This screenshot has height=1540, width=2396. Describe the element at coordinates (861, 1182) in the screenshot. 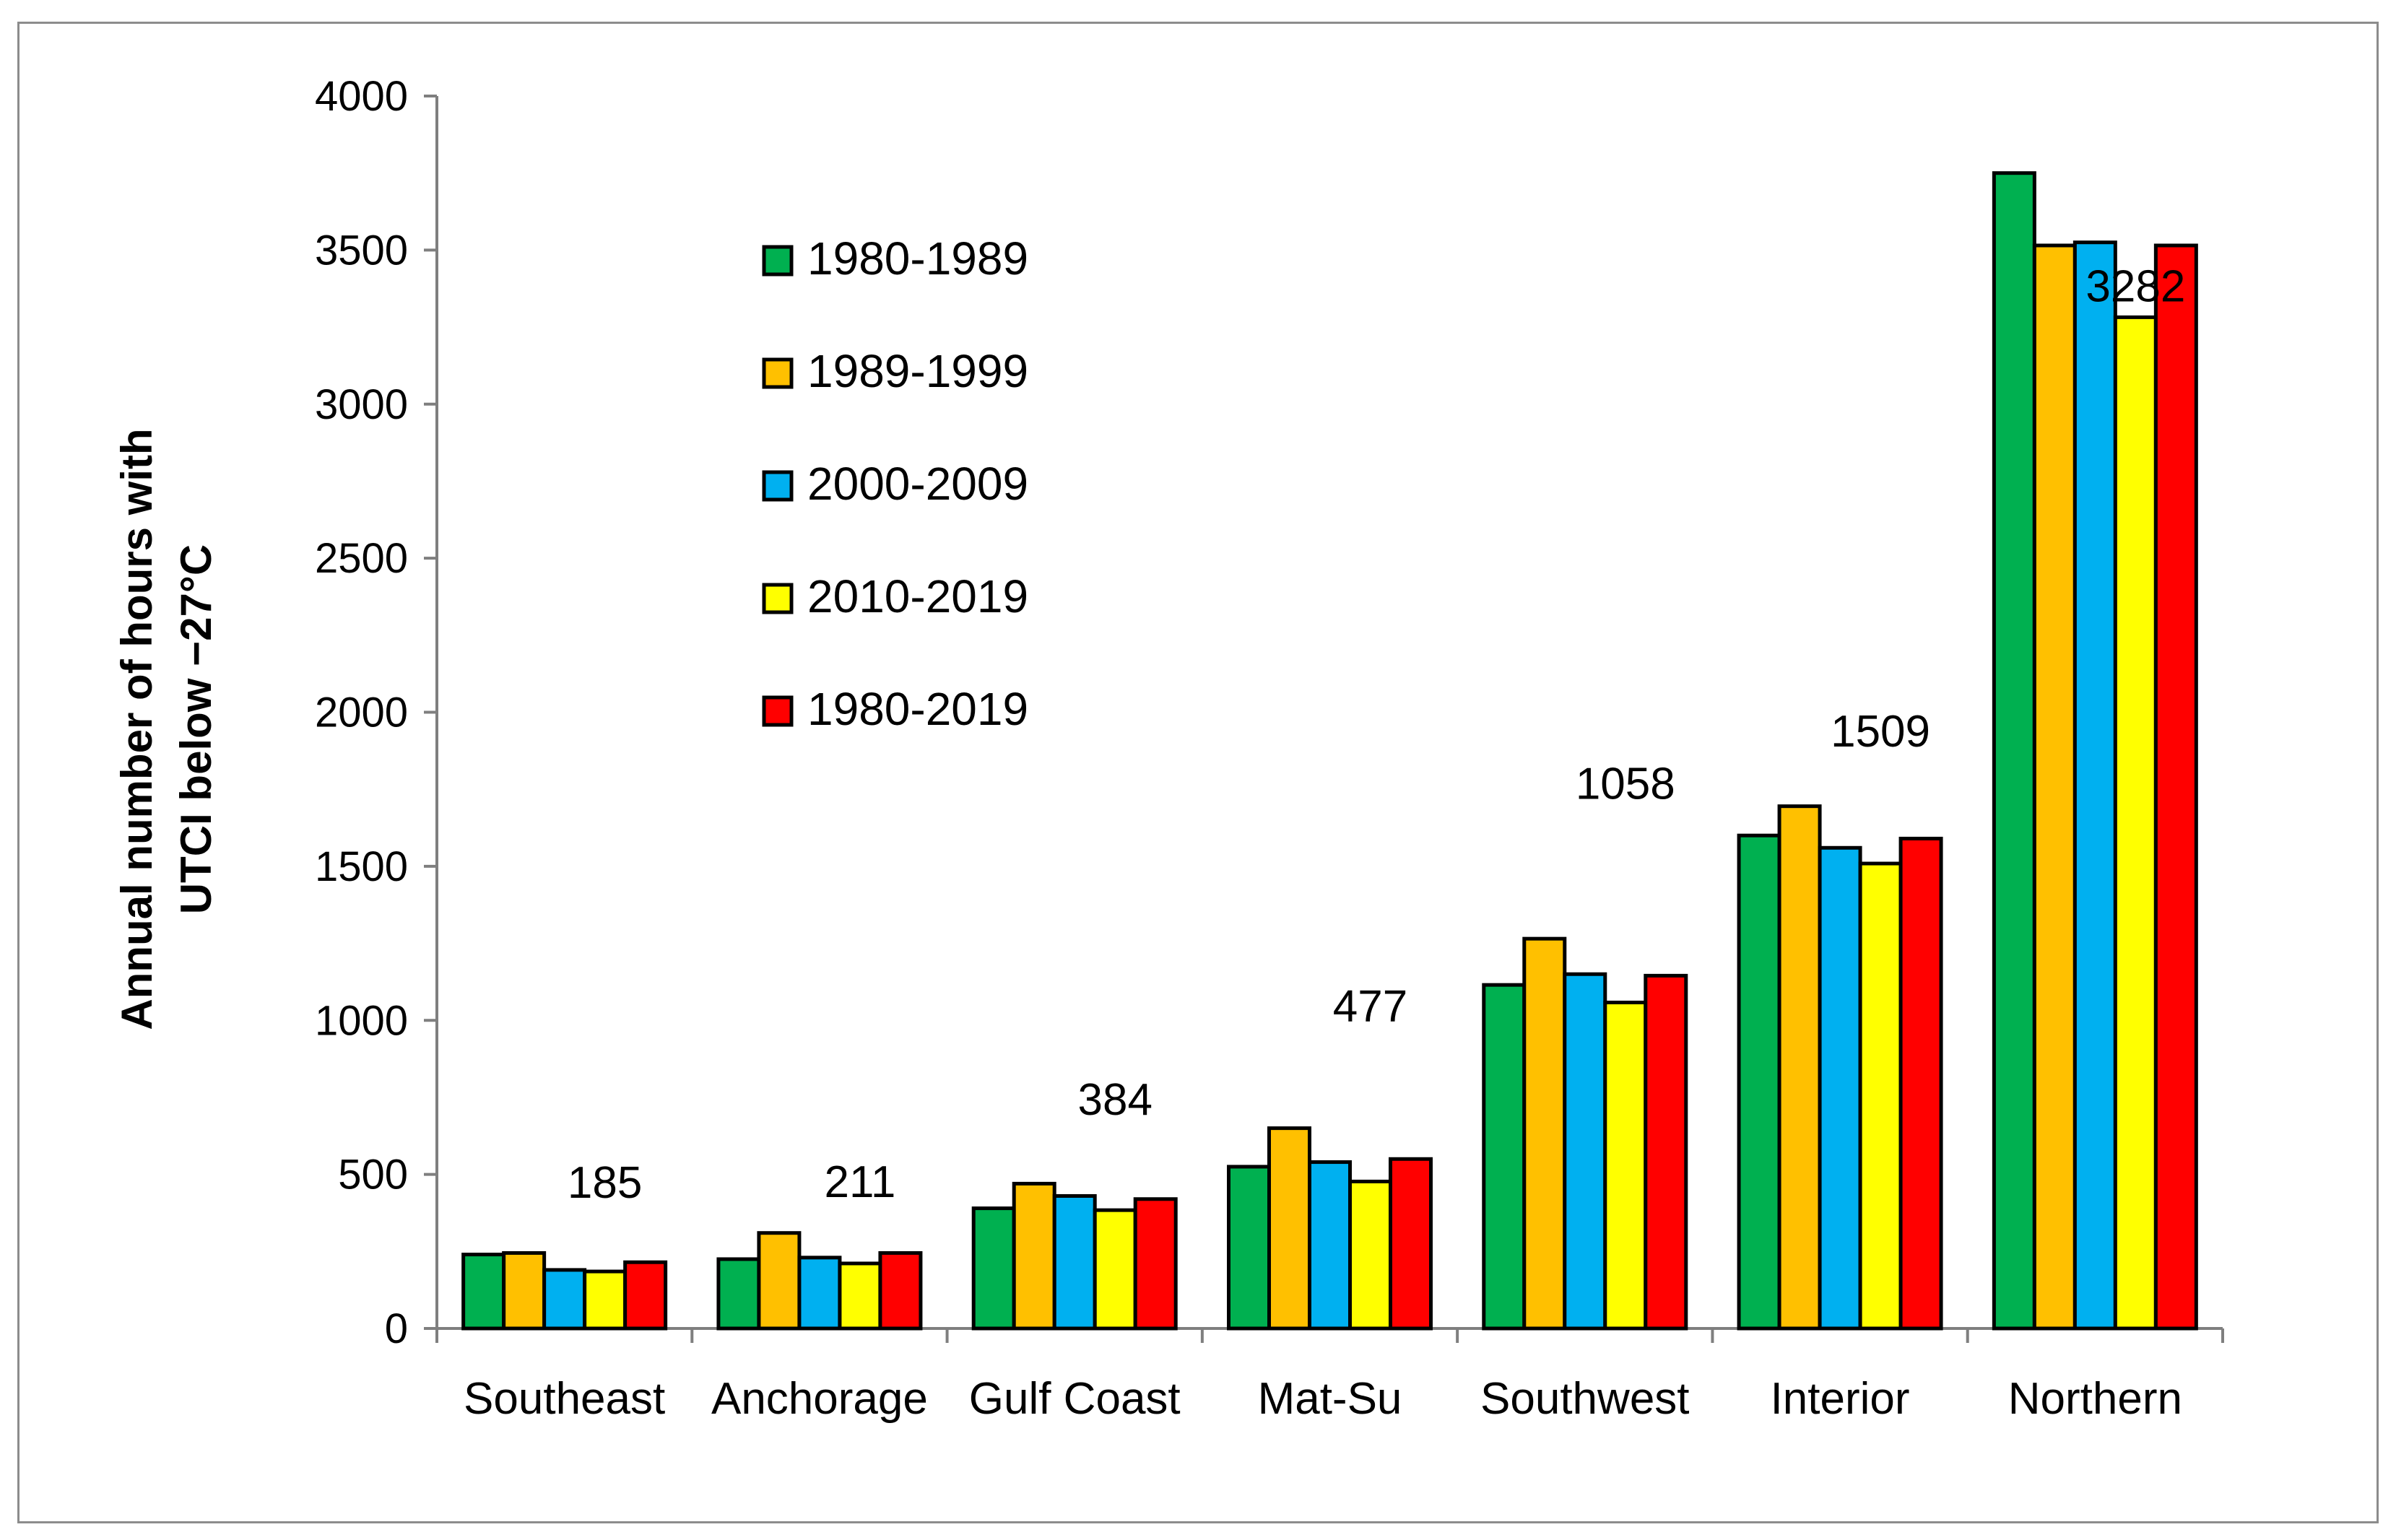

I see `data-label: 211` at that location.